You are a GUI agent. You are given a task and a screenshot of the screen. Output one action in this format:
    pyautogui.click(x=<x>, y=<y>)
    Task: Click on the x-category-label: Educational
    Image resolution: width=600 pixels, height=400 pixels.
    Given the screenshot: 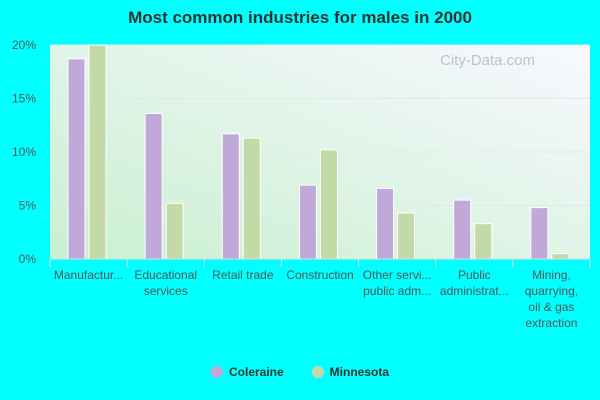 What is the action you would take?
    pyautogui.click(x=165, y=275)
    